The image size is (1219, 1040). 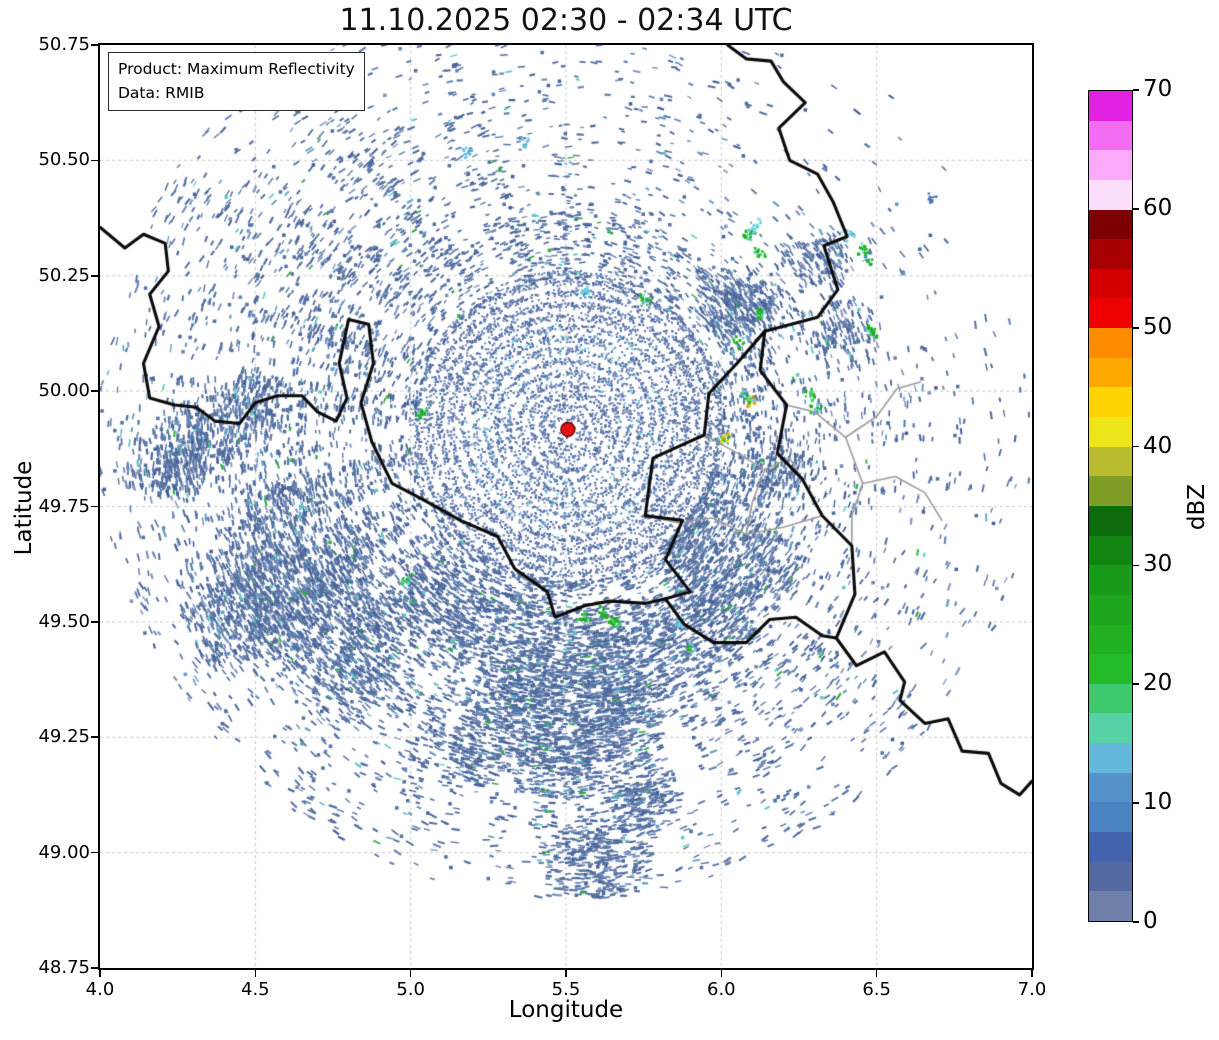 I want to click on colorbar-tick-label: 30, so click(x=1158, y=564).